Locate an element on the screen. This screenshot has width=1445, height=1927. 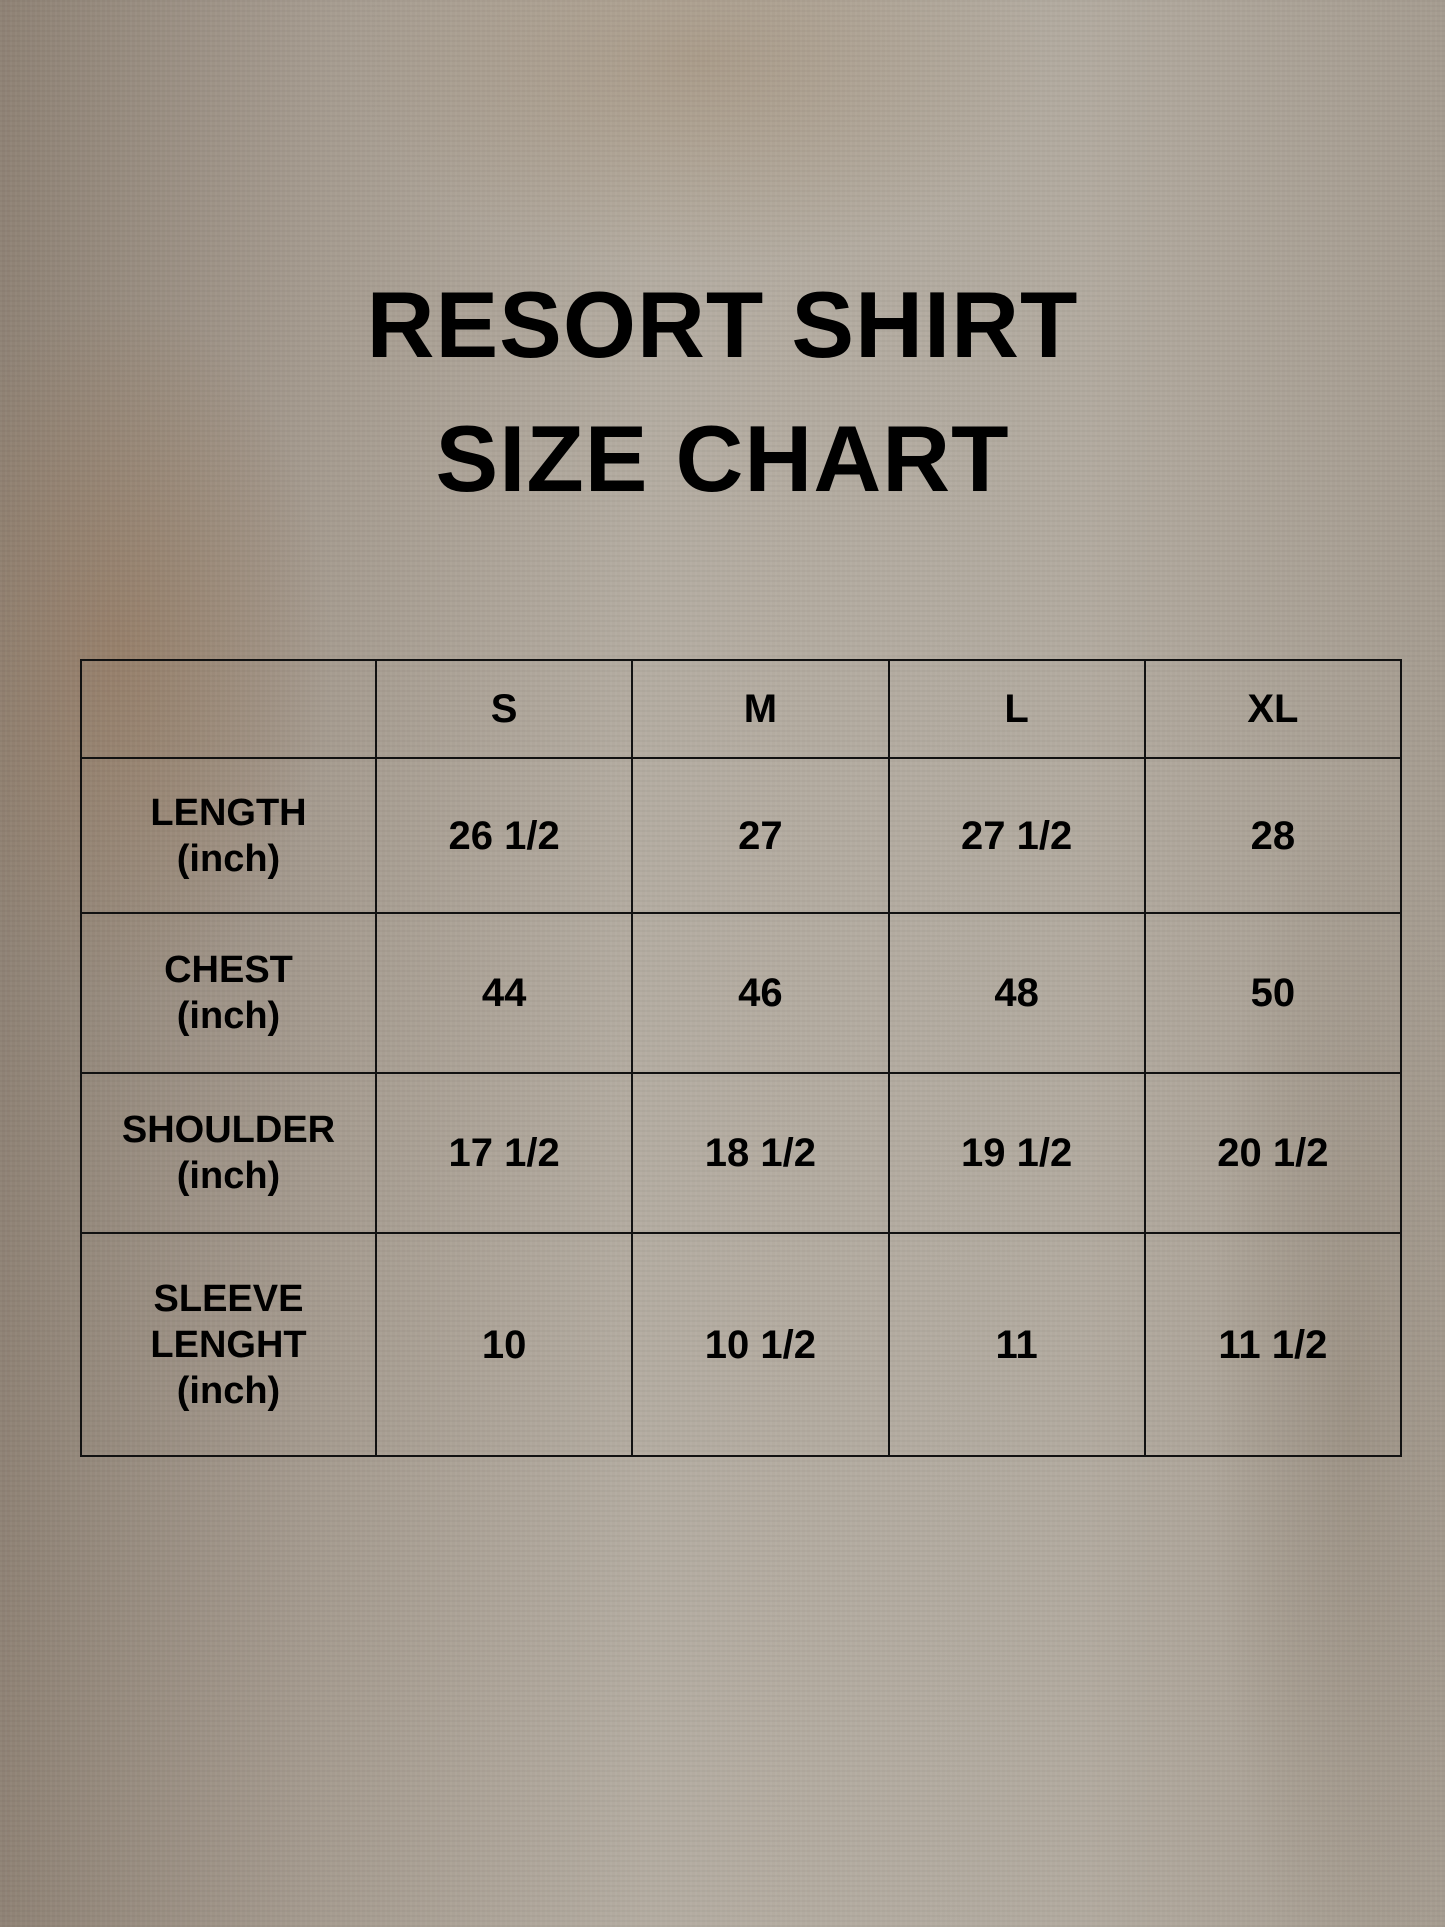
header-cell-l: L is located at coordinates (1016, 709).